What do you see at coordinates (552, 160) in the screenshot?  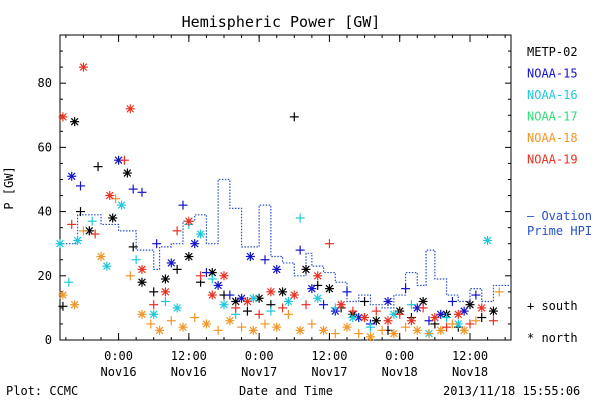 I see `legend-entry: NOAA-19` at bounding box center [552, 160].